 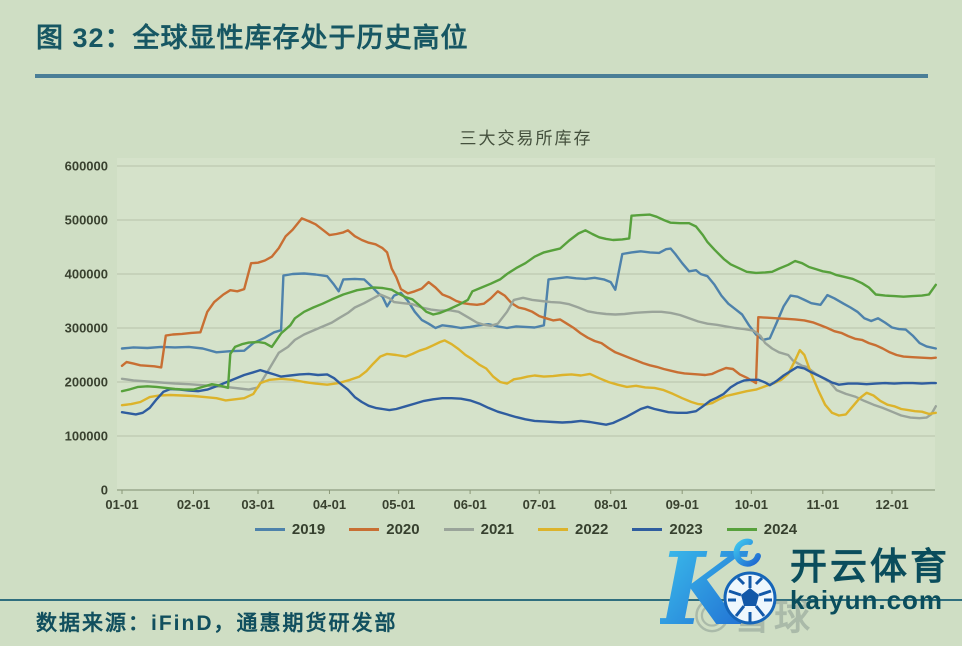 What do you see at coordinates (497, 529) in the screenshot?
I see `legend-label: 2021` at bounding box center [497, 529].